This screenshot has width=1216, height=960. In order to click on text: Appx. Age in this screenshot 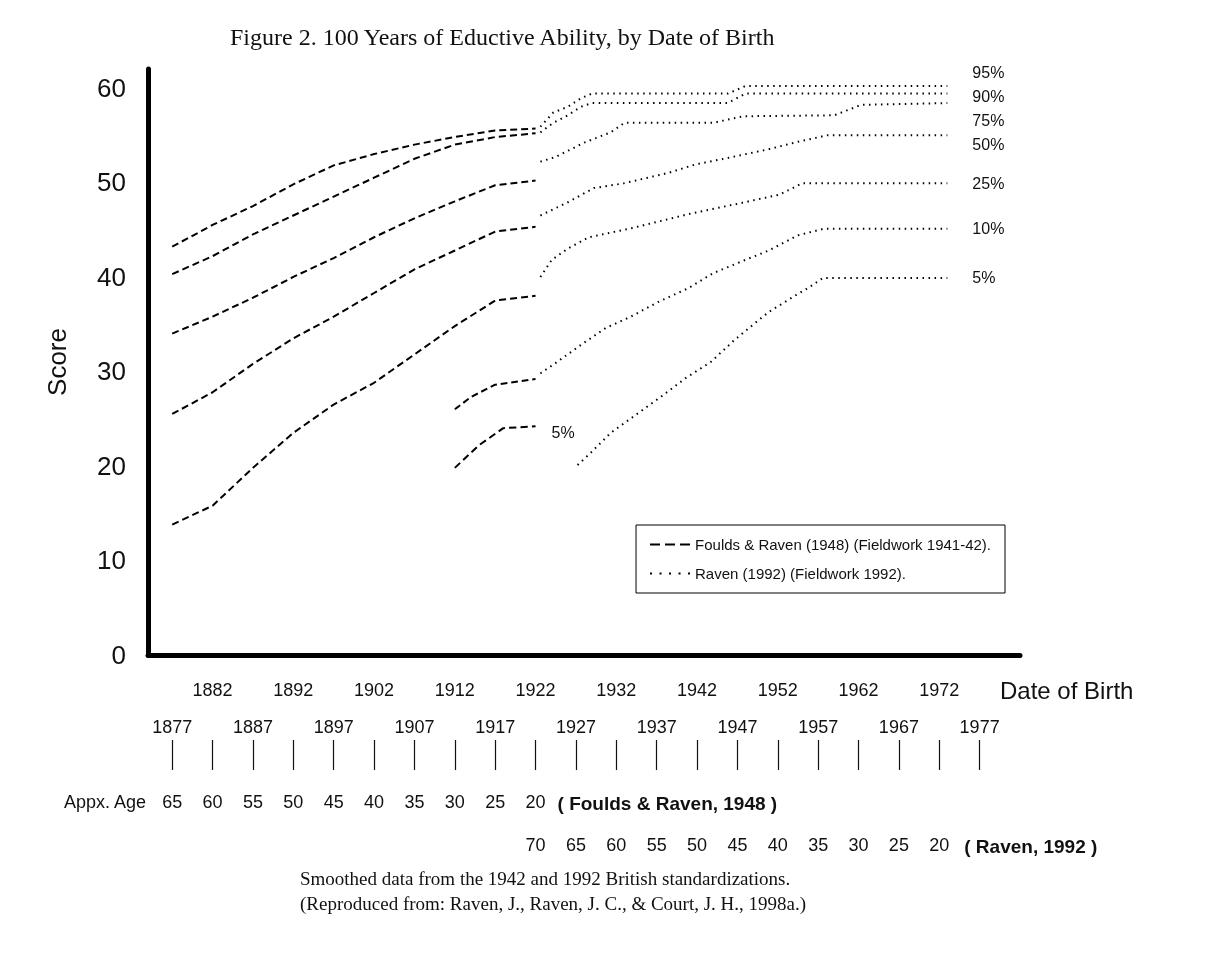, I will do `click(104, 802)`.